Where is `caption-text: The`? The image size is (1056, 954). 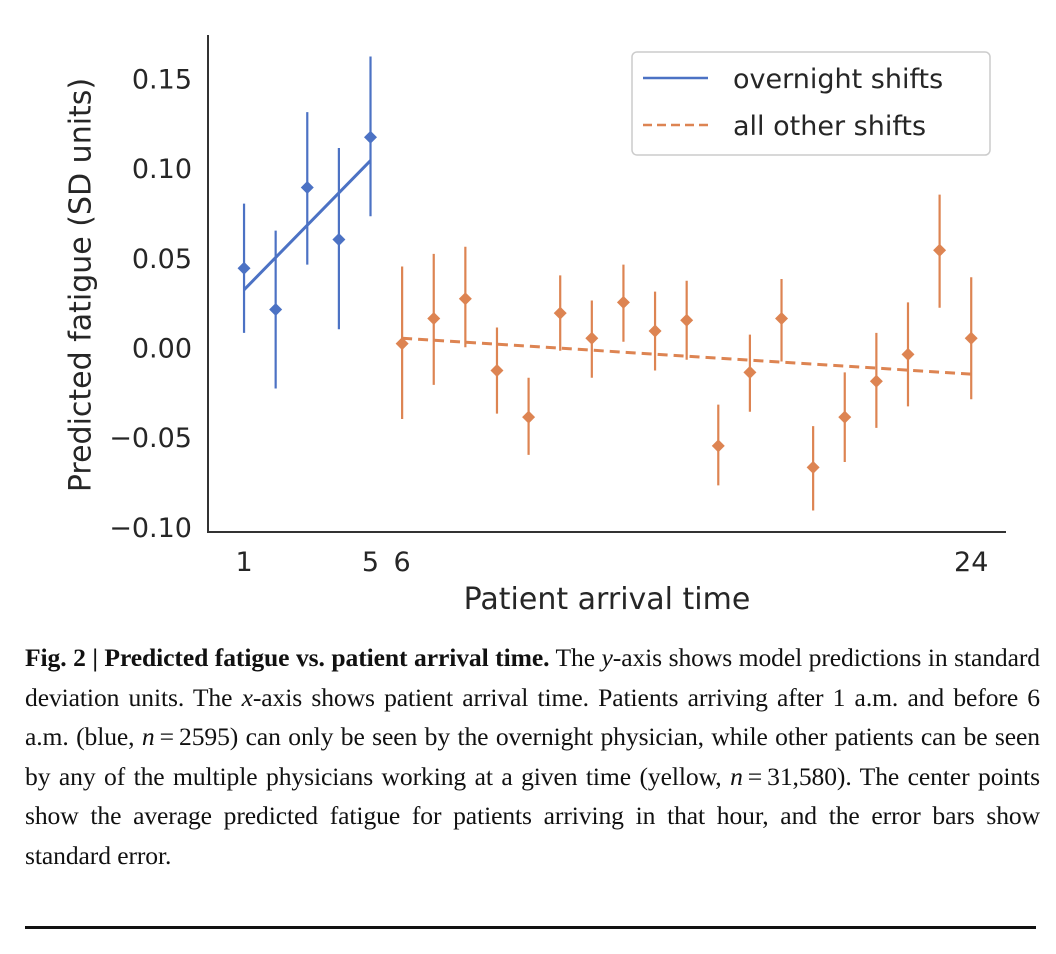
caption-text: The is located at coordinates (575, 657).